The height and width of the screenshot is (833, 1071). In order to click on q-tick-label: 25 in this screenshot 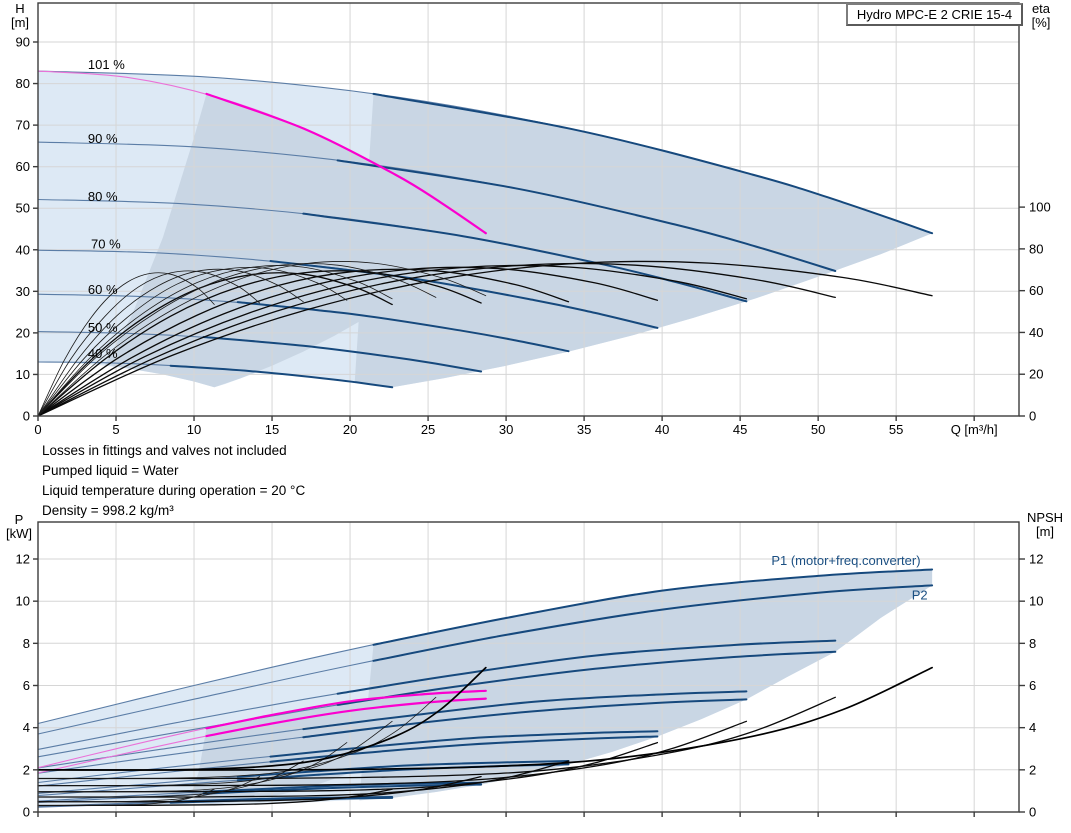, I will do `click(428, 429)`.